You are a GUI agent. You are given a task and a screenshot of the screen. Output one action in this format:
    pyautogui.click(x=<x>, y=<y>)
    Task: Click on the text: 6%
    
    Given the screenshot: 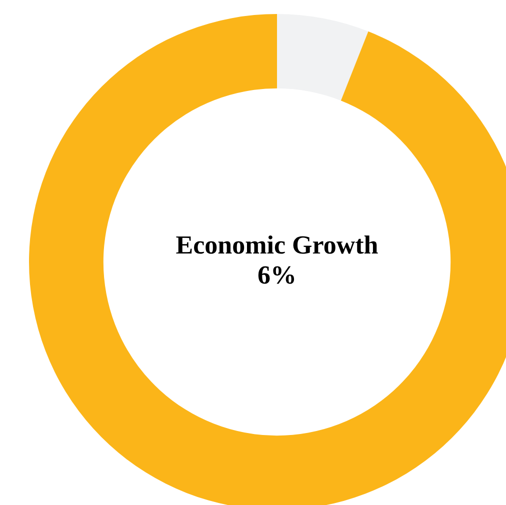 What is the action you would take?
    pyautogui.click(x=277, y=275)
    